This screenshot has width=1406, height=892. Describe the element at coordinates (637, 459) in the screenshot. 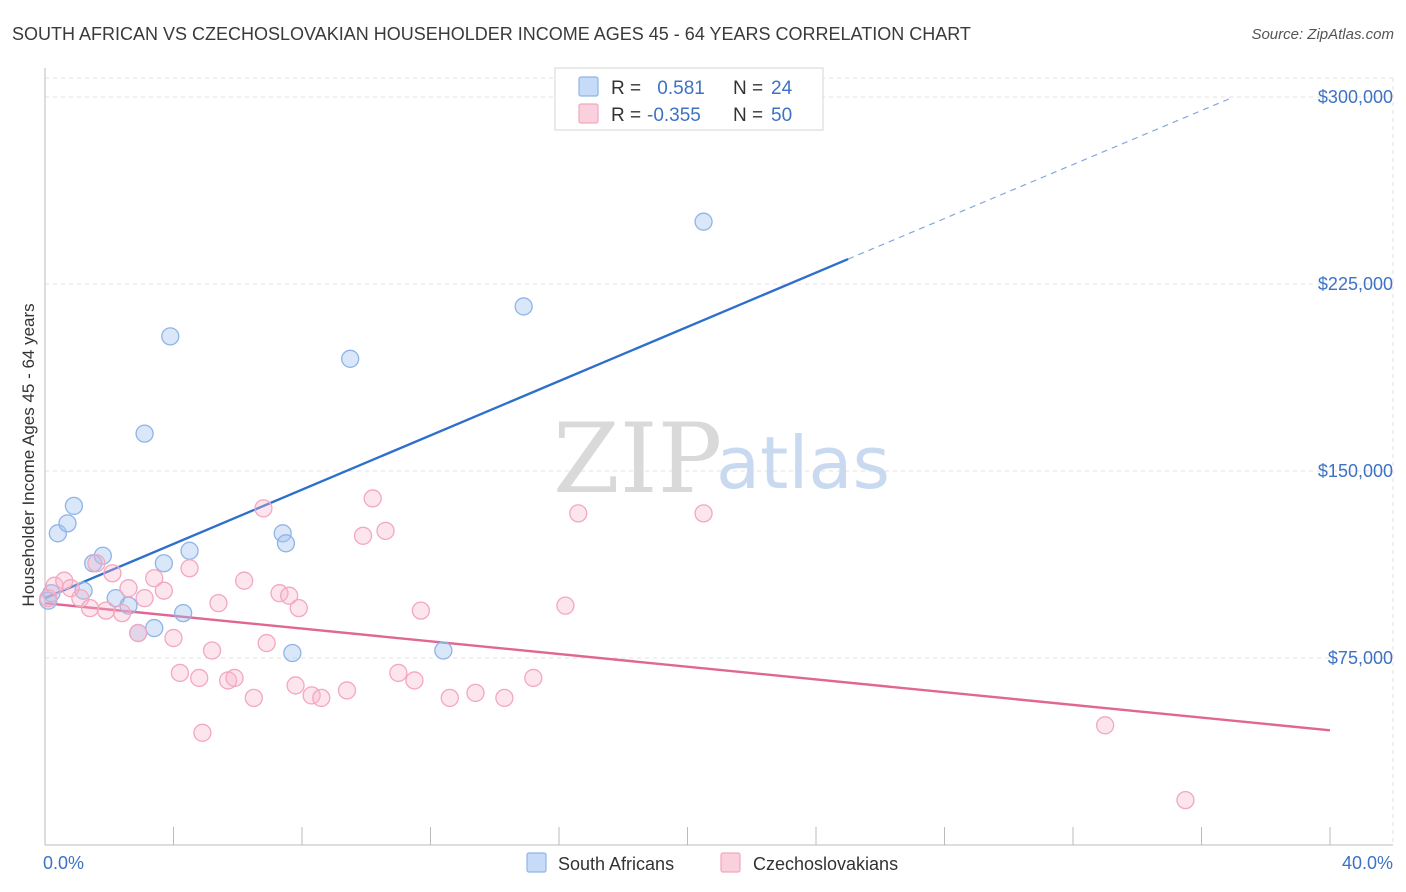

I see `watermark-zip: ZIP` at that location.